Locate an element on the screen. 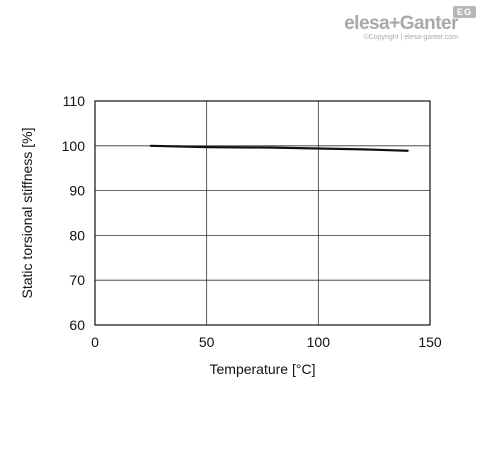  brand-copyright: ©Copyright | elesa-ganter.com is located at coordinates (410, 37).